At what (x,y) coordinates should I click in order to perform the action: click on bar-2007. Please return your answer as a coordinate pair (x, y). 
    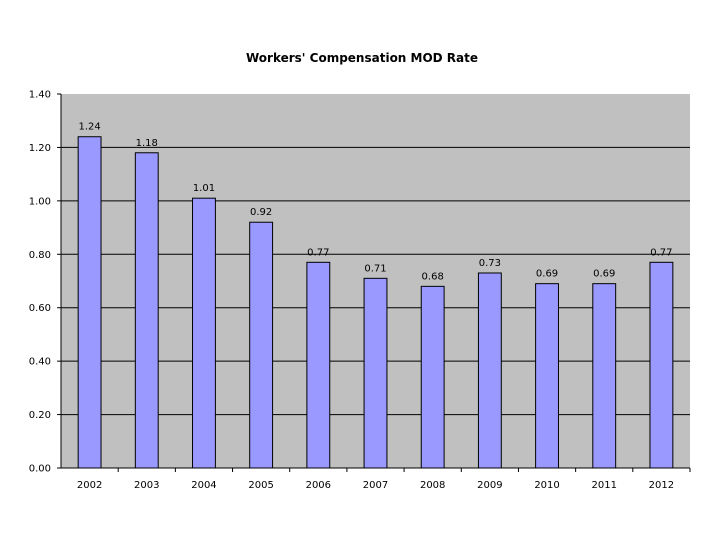
    Looking at the image, I should click on (375, 373).